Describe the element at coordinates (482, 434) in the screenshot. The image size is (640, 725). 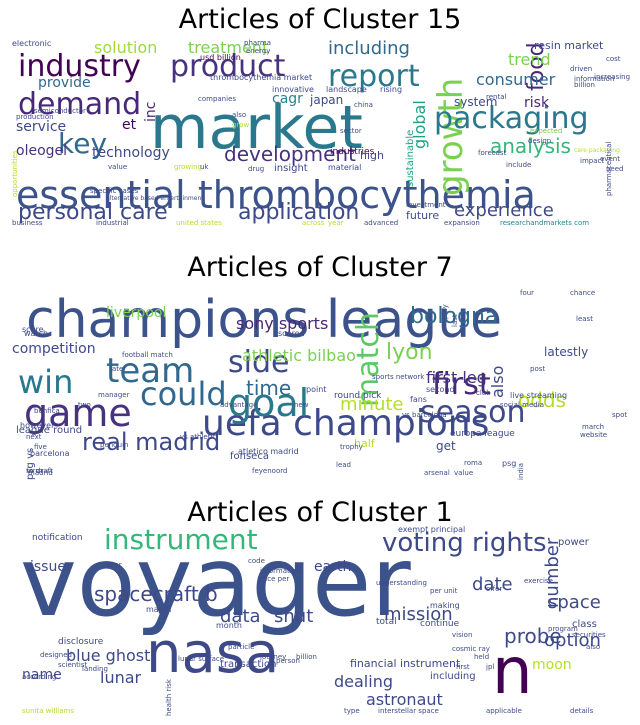
I see `cloud-word: europa league` at that location.